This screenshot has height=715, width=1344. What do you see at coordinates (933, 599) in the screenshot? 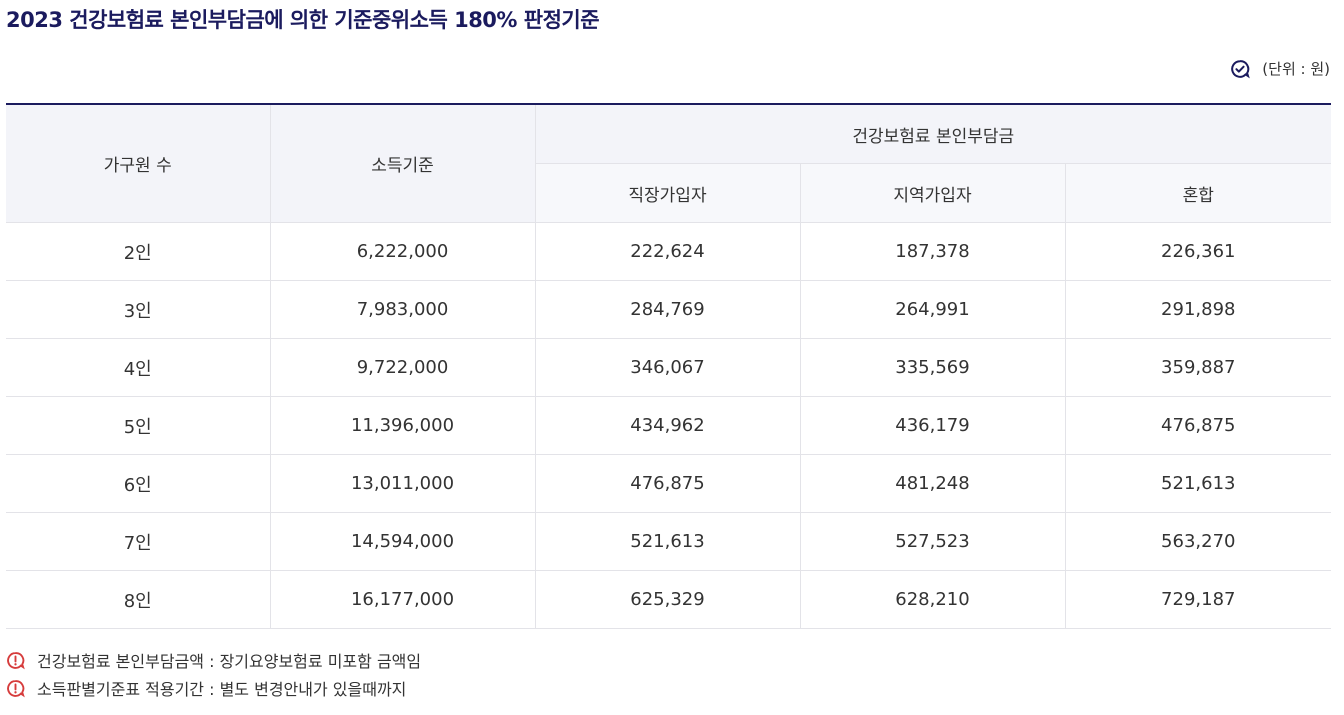
I see `cell-regional: 628,210` at bounding box center [933, 599].